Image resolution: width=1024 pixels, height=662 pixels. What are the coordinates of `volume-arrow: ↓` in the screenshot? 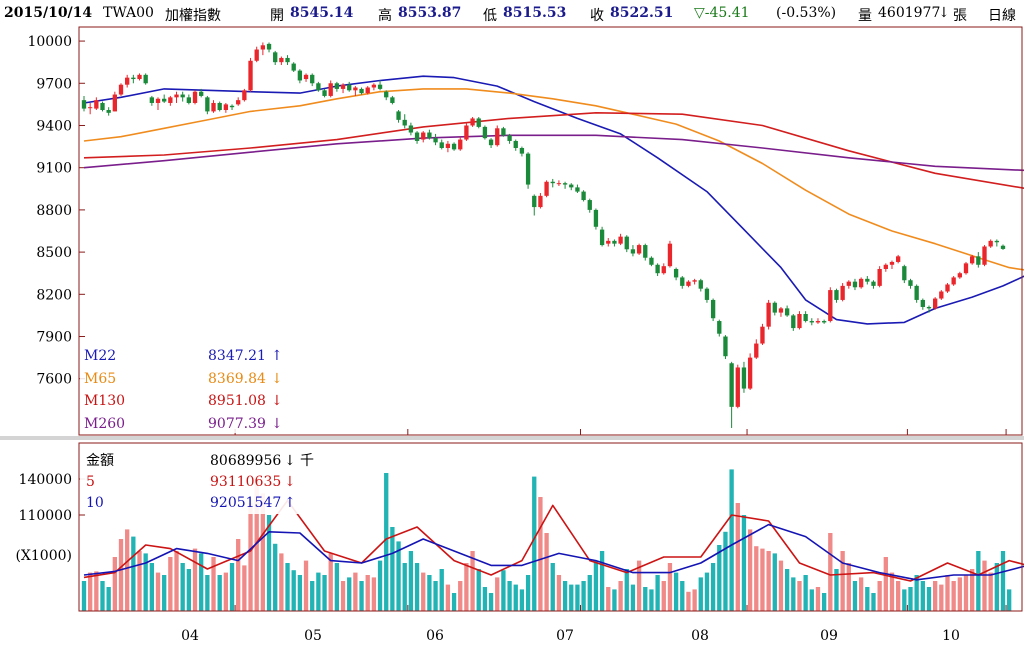 It's located at (944, 13).